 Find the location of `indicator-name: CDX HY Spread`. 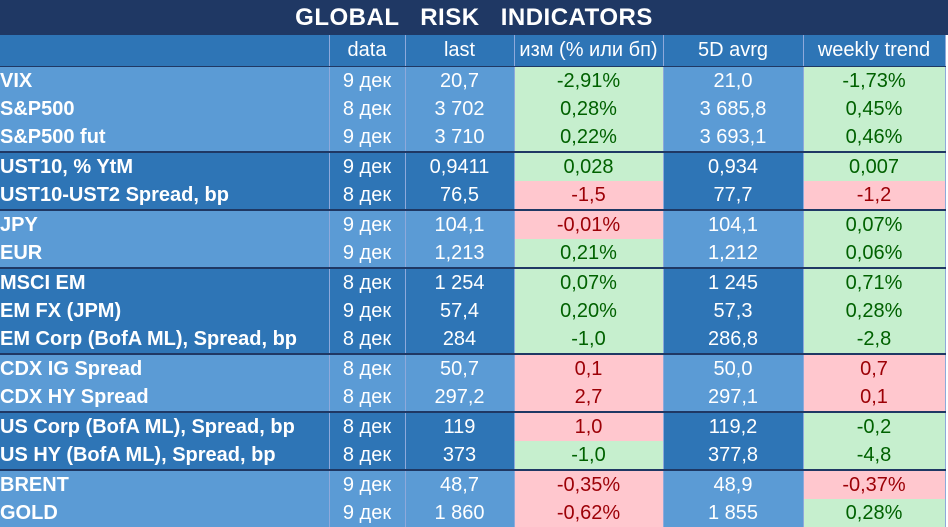

indicator-name: CDX HY Spread is located at coordinates (164, 397).